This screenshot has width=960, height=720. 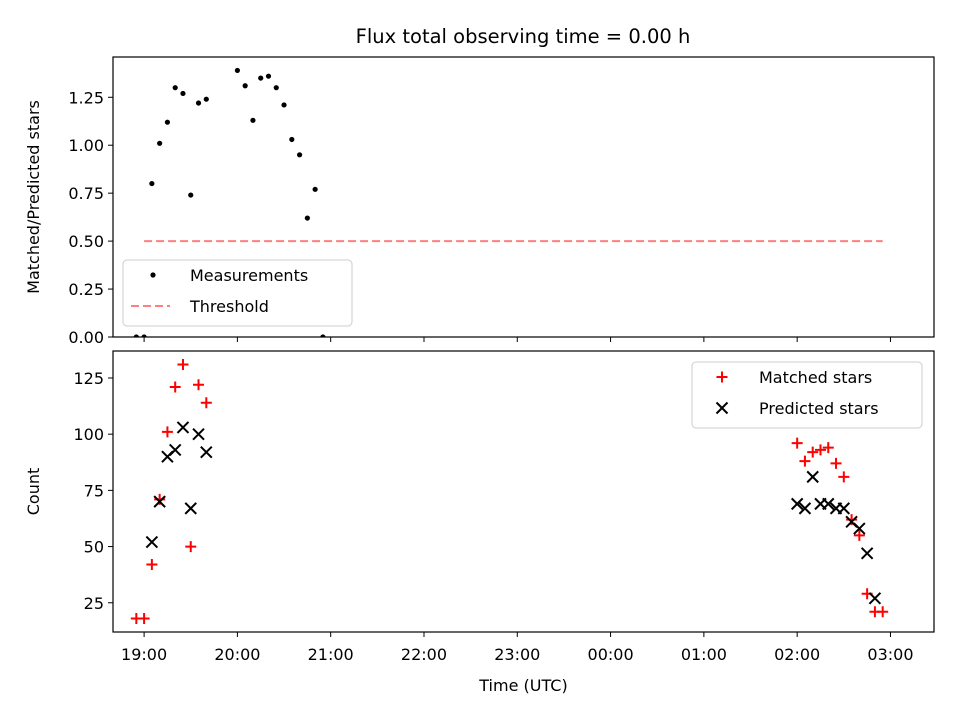 What do you see at coordinates (249, 275) in the screenshot?
I see `legend-label: Measurements` at bounding box center [249, 275].